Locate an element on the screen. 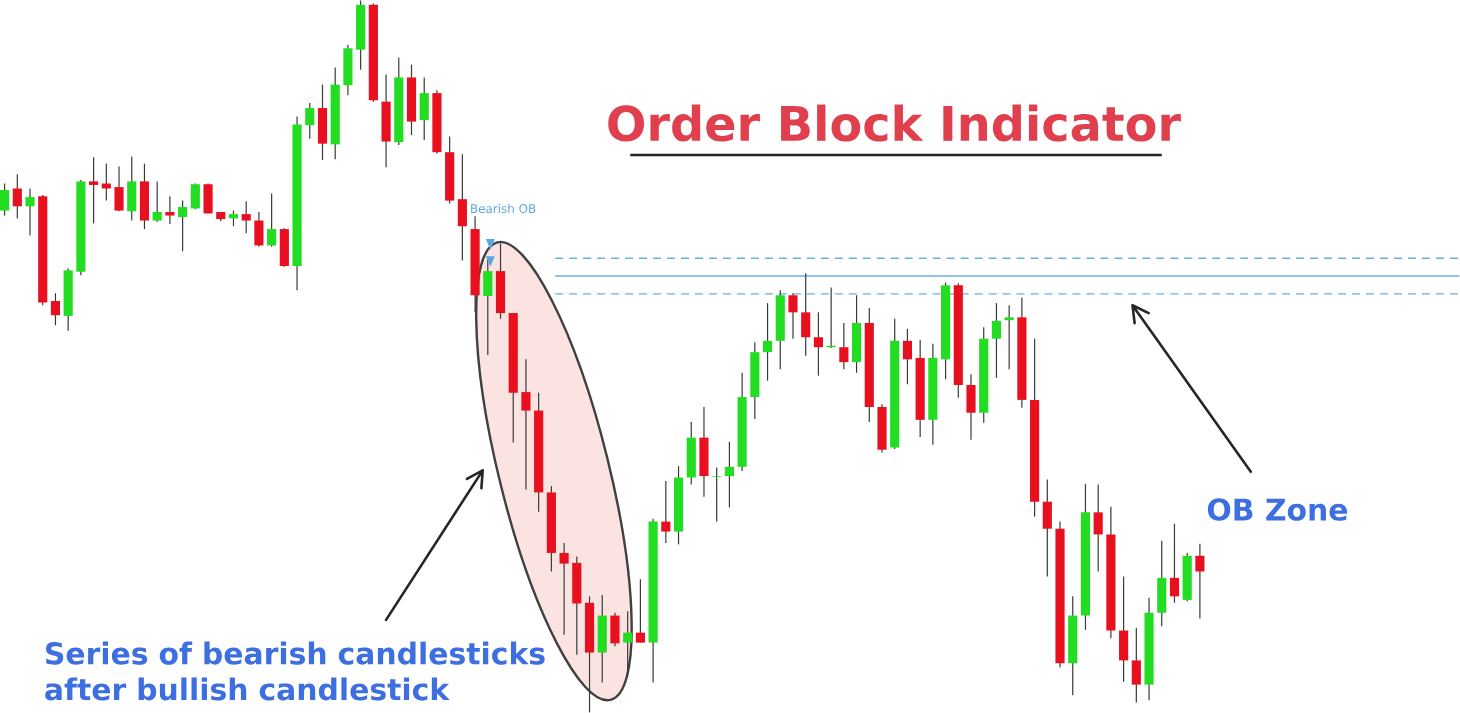 The width and height of the screenshot is (1460, 713). annotation: Bearish OB is located at coordinates (503, 208).